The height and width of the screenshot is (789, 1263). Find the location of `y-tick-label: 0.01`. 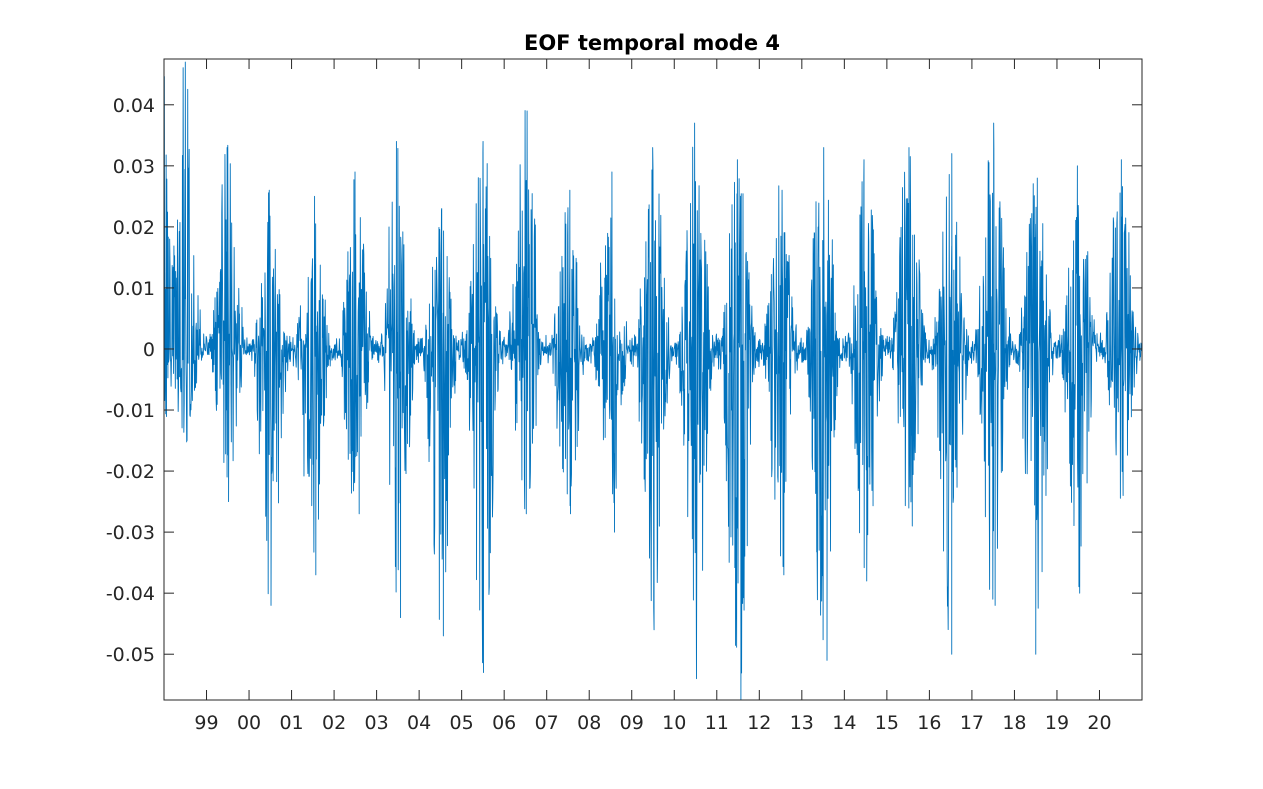

y-tick-label: 0.01 is located at coordinates (134, 289).